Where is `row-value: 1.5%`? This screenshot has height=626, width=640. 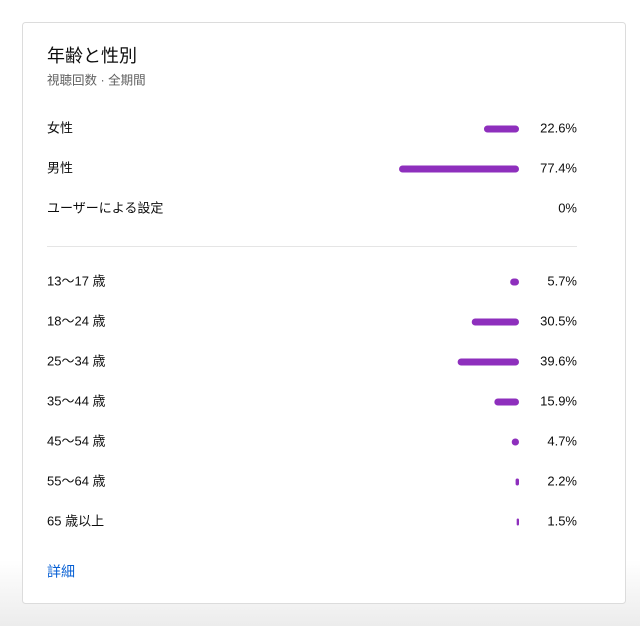
row-value: 1.5% is located at coordinates (562, 520).